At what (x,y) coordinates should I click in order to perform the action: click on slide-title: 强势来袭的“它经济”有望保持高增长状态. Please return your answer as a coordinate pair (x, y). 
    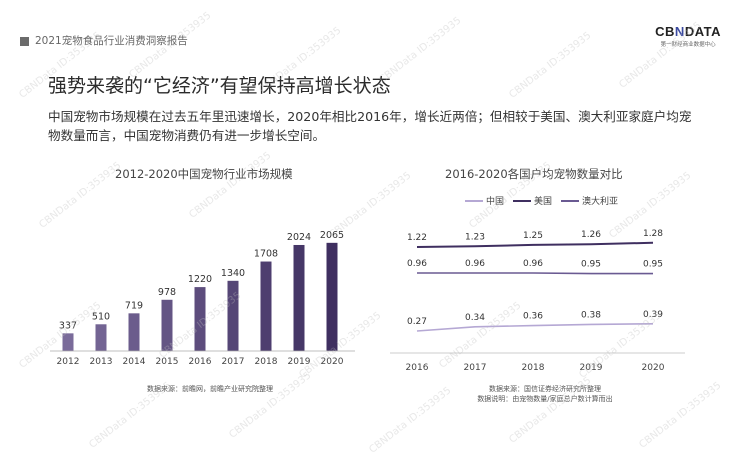
    Looking at the image, I should click on (219, 86).